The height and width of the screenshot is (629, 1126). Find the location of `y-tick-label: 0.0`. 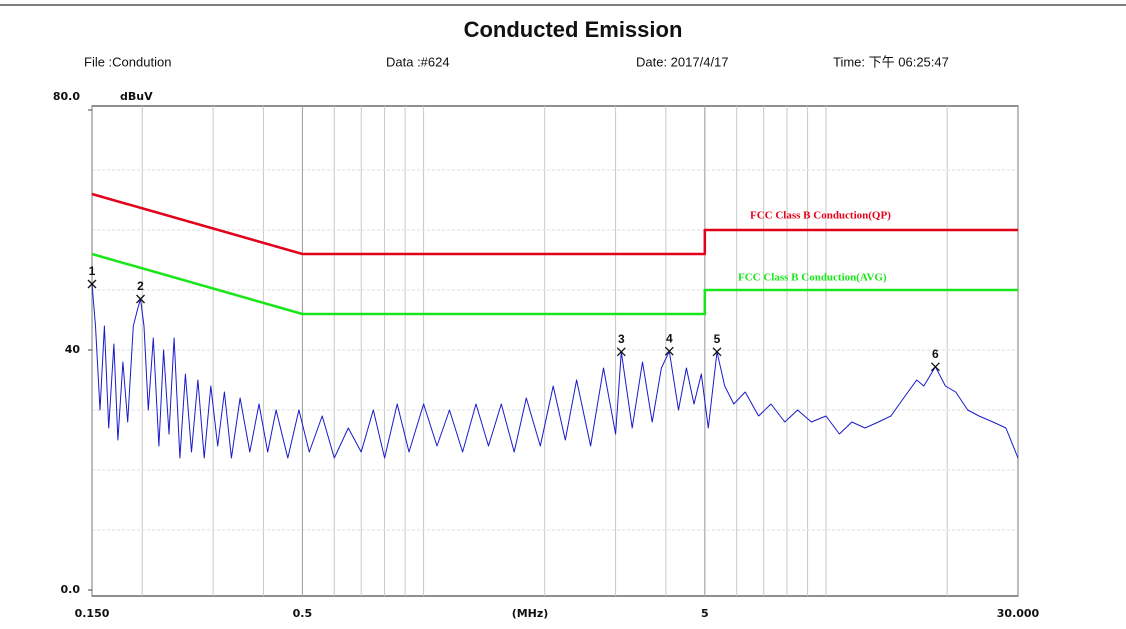

y-tick-label: 0.0 is located at coordinates (71, 589).